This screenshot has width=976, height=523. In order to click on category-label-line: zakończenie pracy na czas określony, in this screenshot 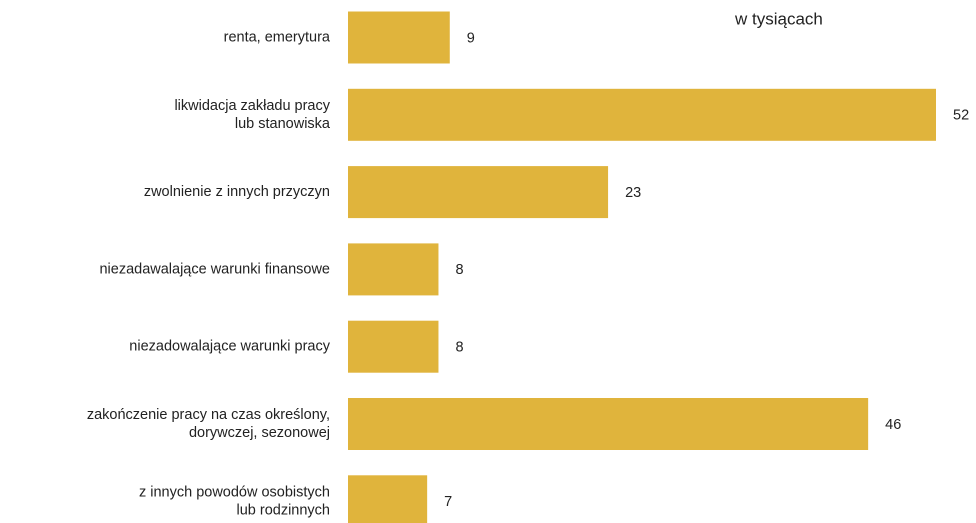, I will do `click(208, 415)`.